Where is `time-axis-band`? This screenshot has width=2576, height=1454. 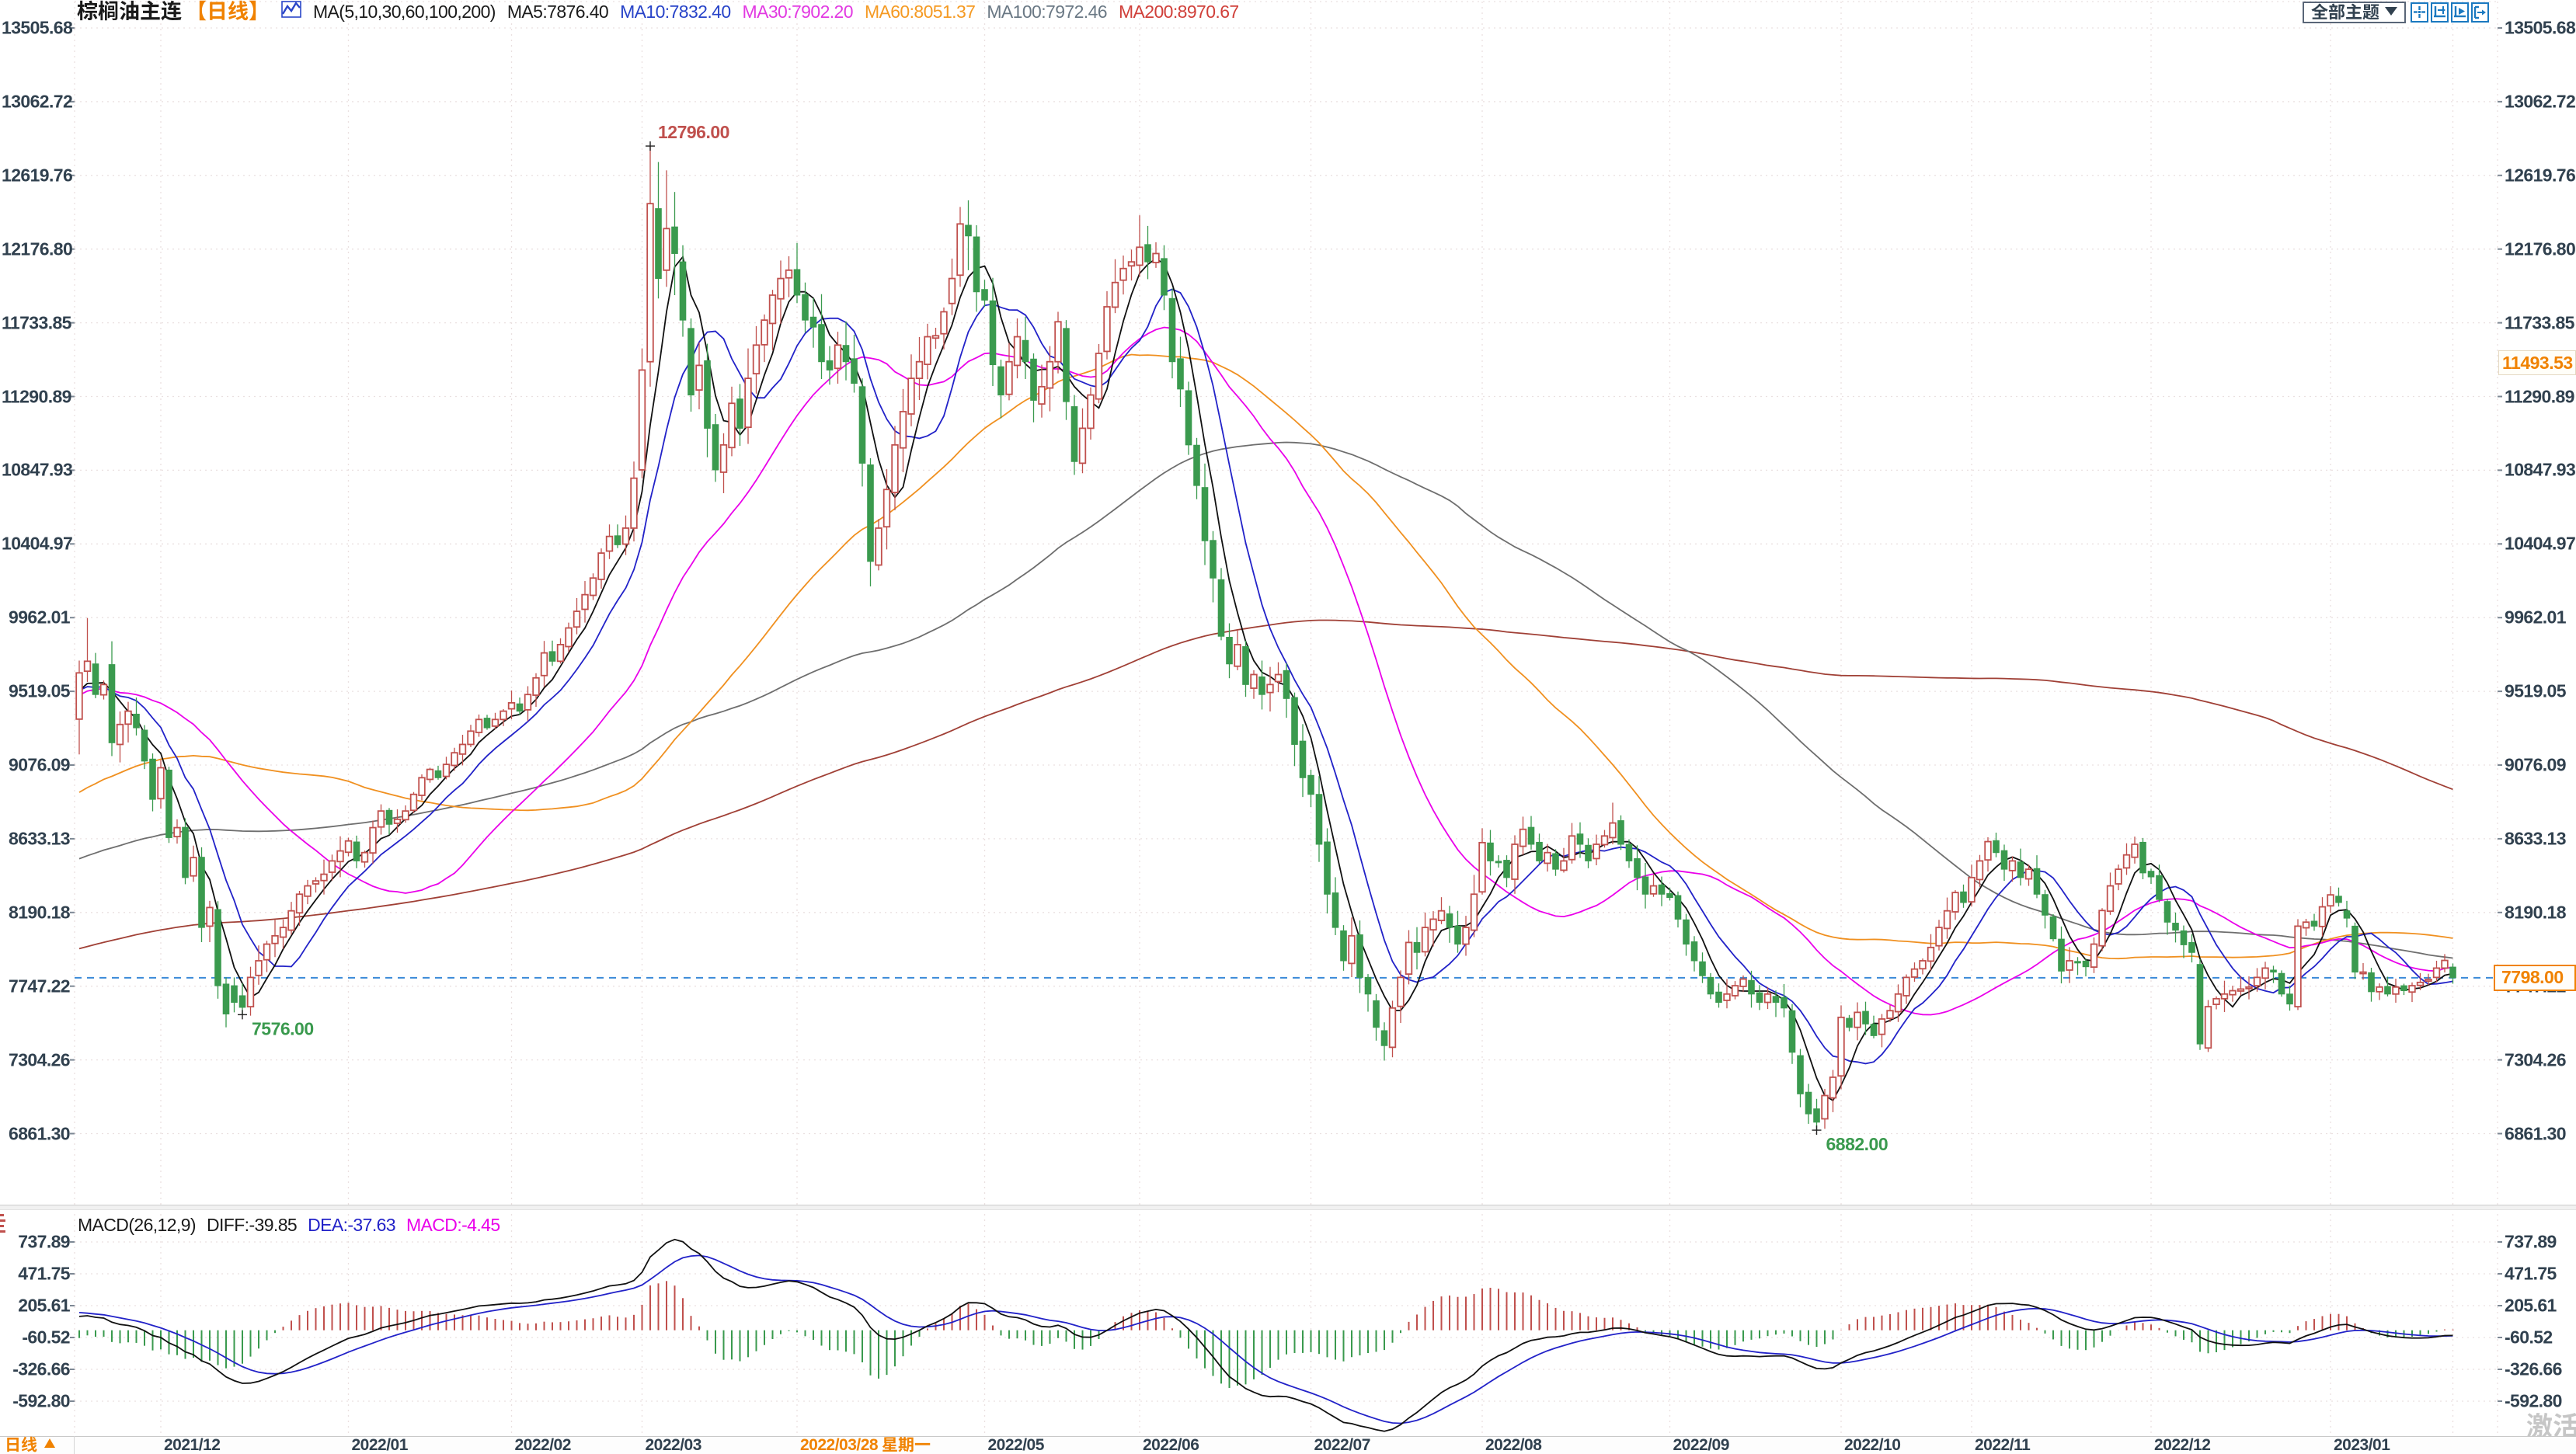 time-axis-band is located at coordinates (1288, 1445).